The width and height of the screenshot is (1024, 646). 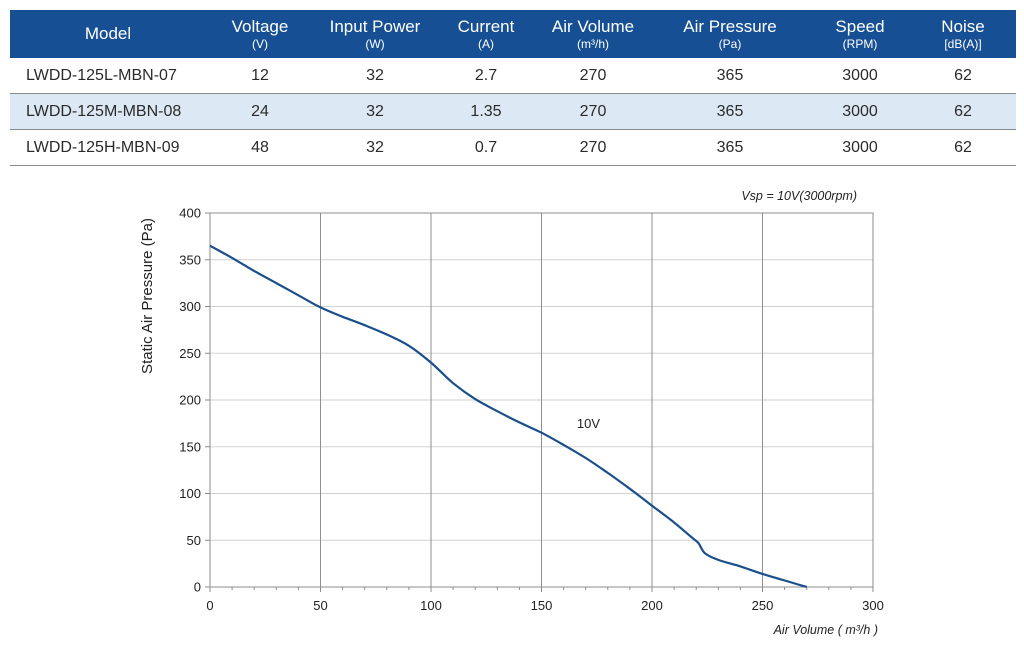 What do you see at coordinates (593, 26) in the screenshot?
I see `header-label: Air Volume` at bounding box center [593, 26].